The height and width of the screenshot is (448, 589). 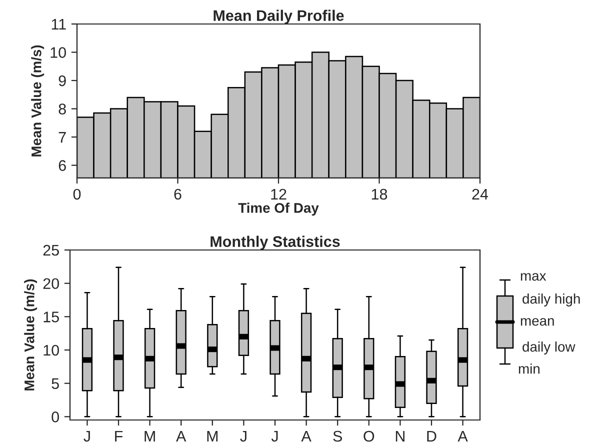 I want to click on y-tick-label: 15, so click(x=51, y=317).